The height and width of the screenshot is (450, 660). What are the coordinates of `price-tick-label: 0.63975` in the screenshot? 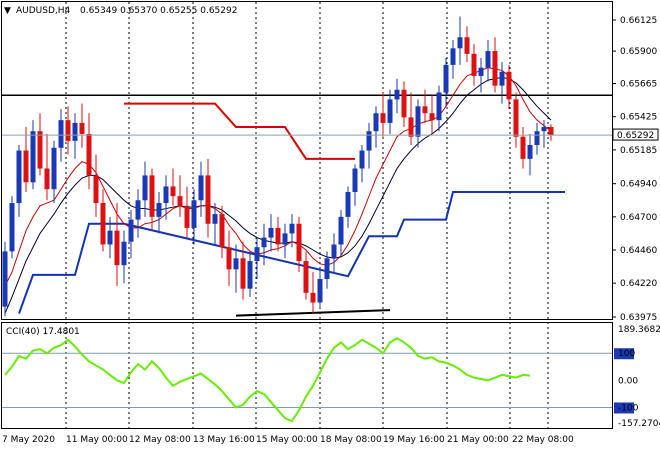 It's located at (638, 318).